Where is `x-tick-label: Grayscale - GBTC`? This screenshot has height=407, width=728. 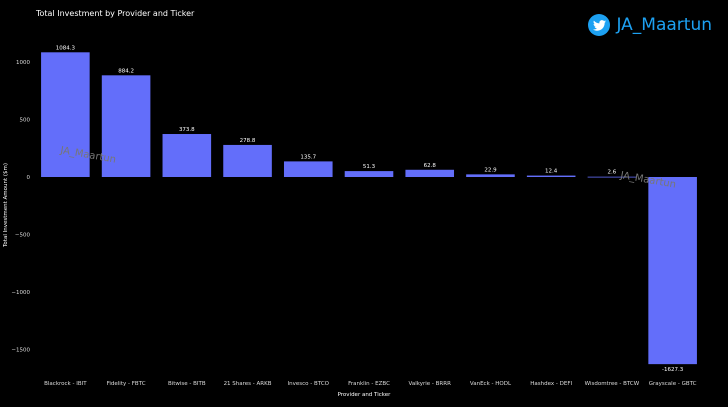 x-tick-label: Grayscale - GBTC is located at coordinates (673, 384).